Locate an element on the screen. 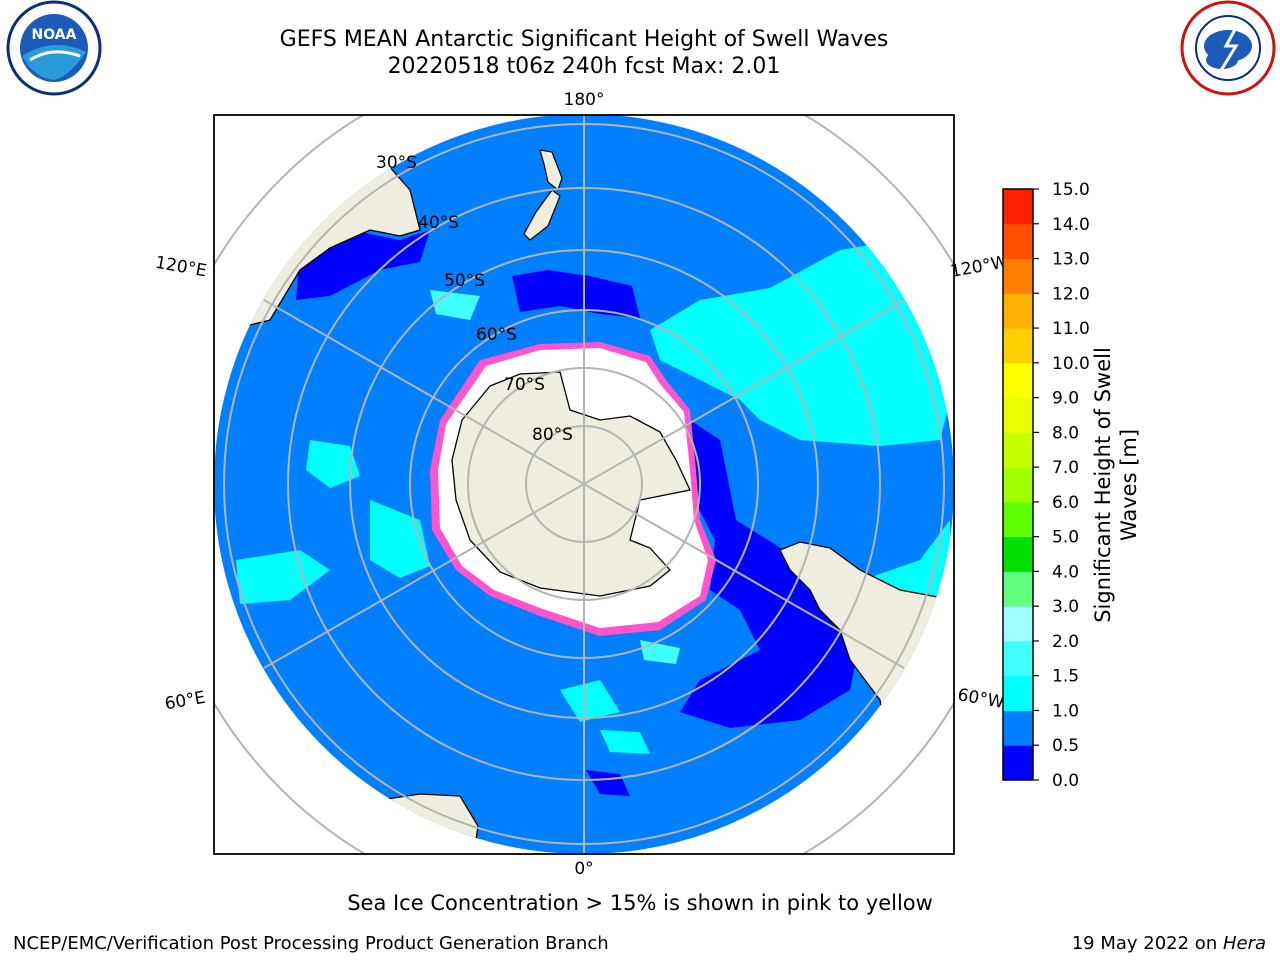 The width and height of the screenshot is (1280, 960). colorbar-tick-label: 2.0 is located at coordinates (1065, 642).